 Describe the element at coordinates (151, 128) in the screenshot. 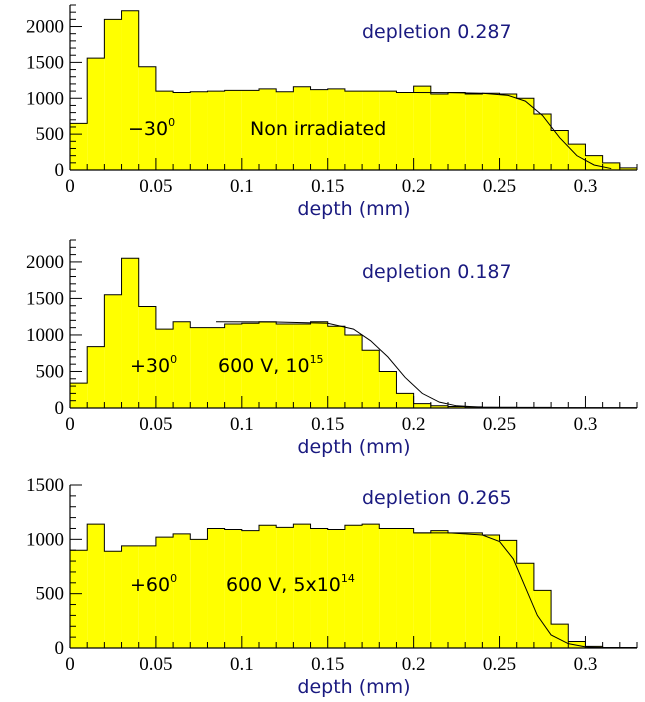

I see `angle-label: −300` at that location.